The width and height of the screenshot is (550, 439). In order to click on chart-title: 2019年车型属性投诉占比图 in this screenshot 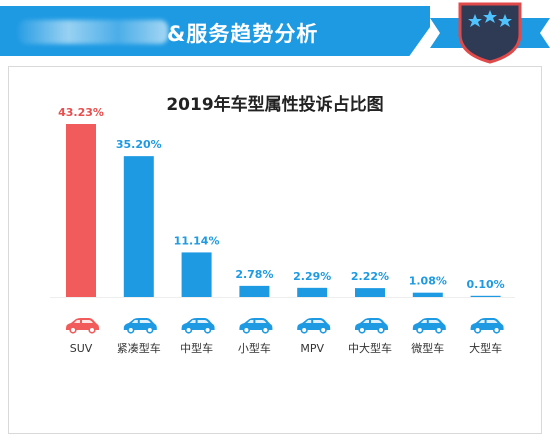, I will do `click(275, 105)`.